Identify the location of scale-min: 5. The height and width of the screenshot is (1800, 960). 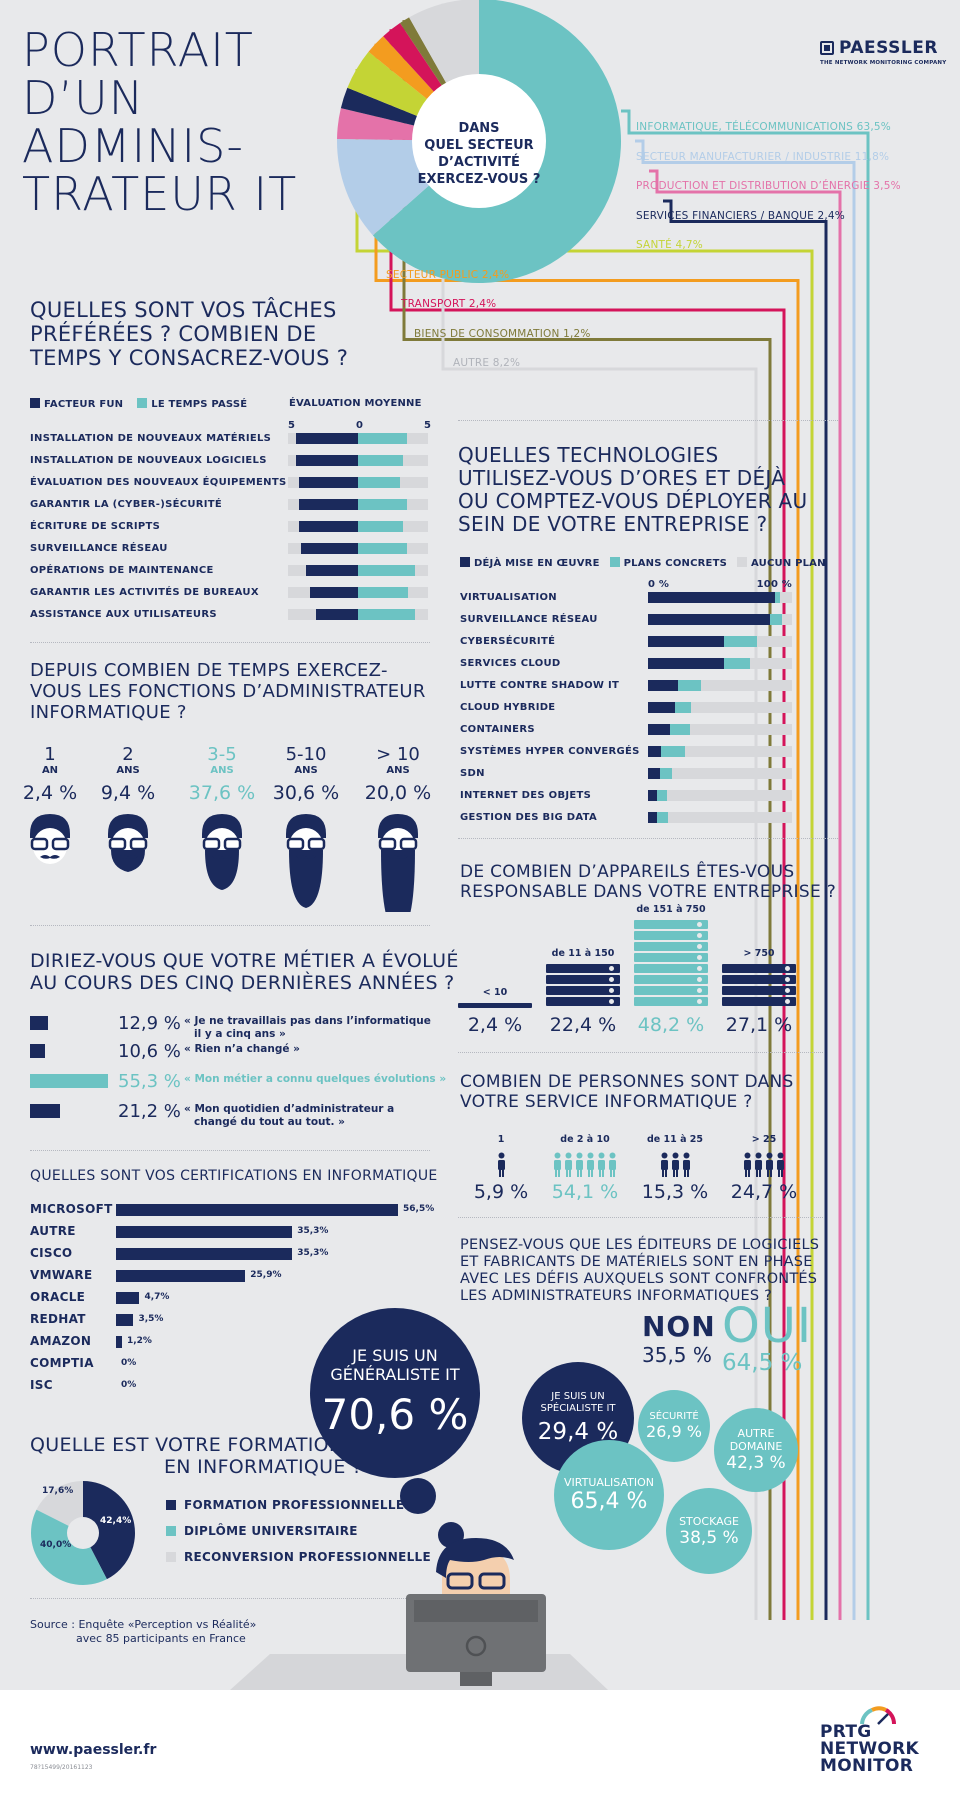
(292, 425).